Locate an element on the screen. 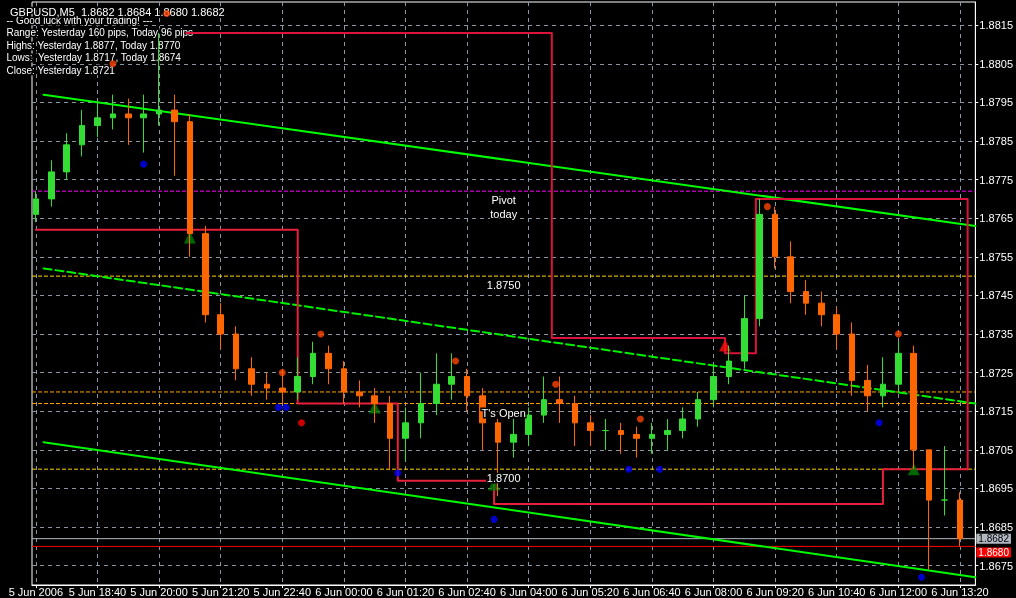 This screenshot has height=598, width=1016. y-tick-label: 1.8715 is located at coordinates (996, 411).